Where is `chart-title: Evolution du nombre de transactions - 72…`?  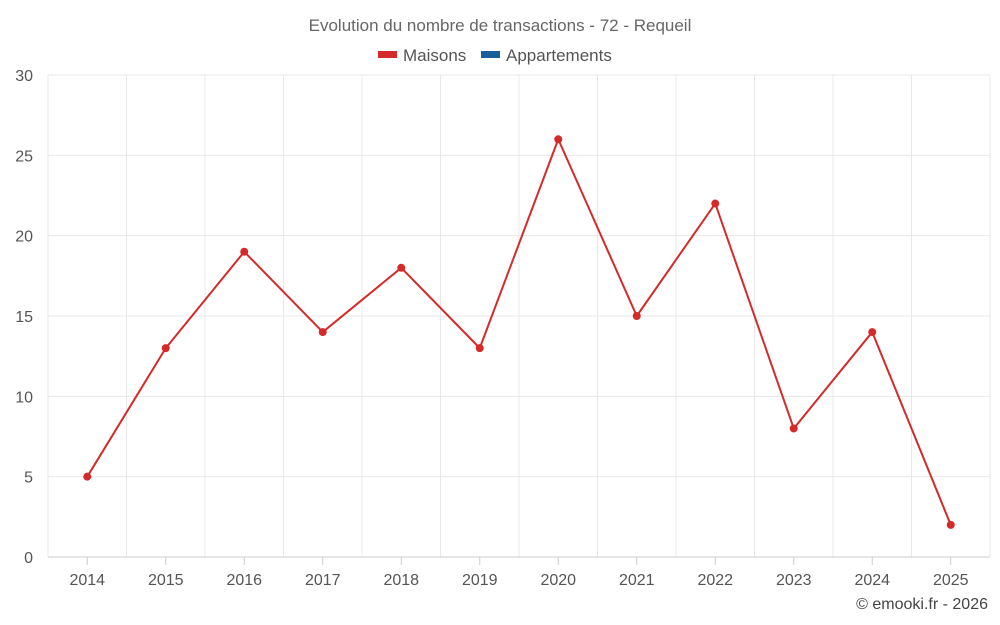 chart-title: Evolution du nombre de transactions - 72… is located at coordinates (500, 25).